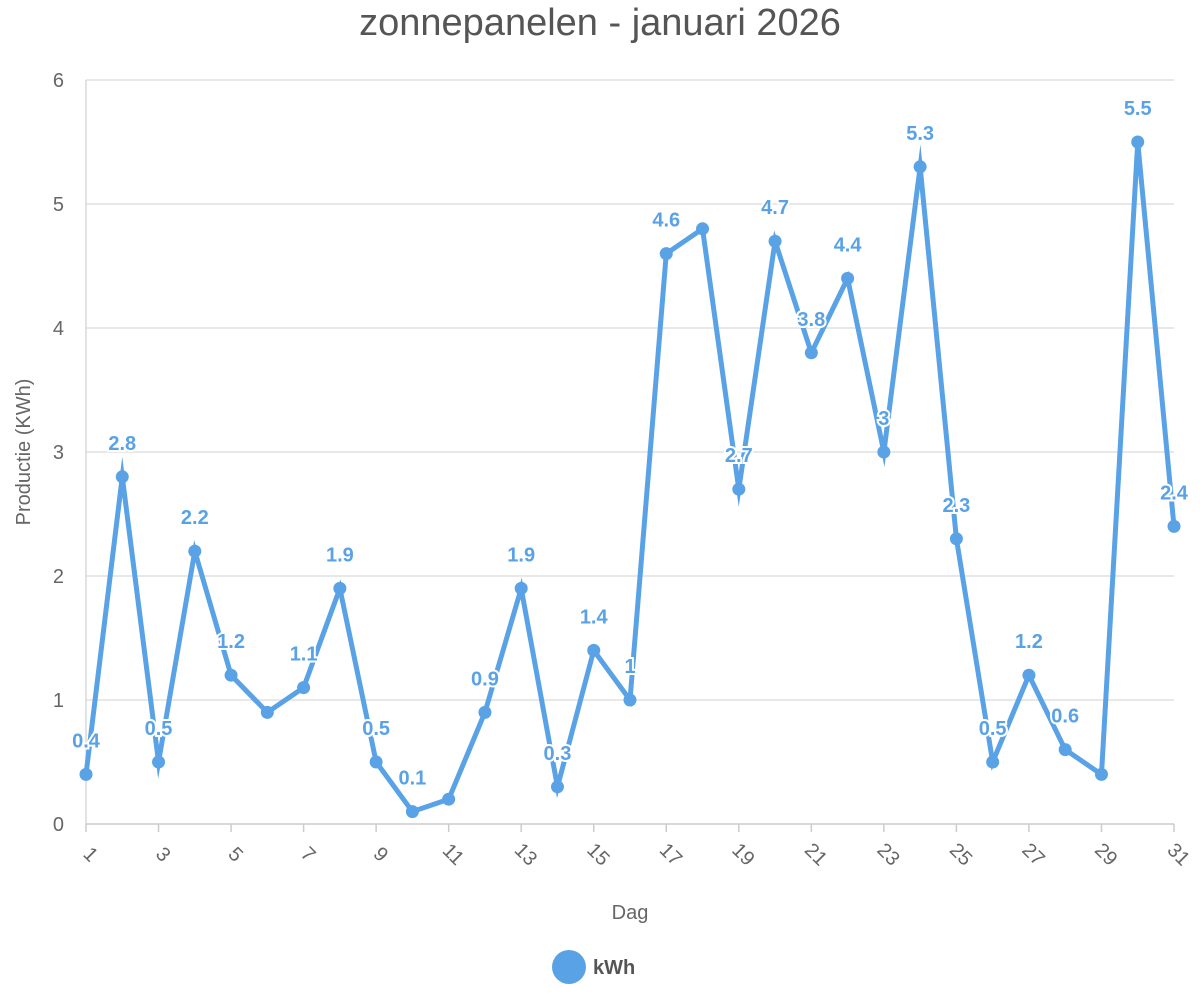 The height and width of the screenshot is (1000, 1200). Describe the element at coordinates (1033, 854) in the screenshot. I see `x-tick-label: 27` at that location.